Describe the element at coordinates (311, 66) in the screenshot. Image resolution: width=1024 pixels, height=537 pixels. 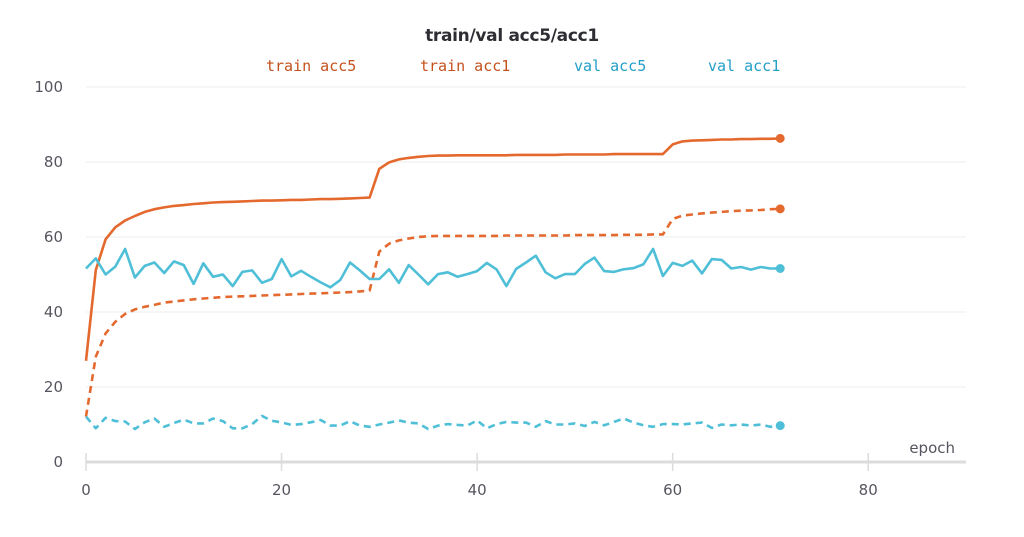
I see `legend-item-train-acc5: train acc5` at that location.